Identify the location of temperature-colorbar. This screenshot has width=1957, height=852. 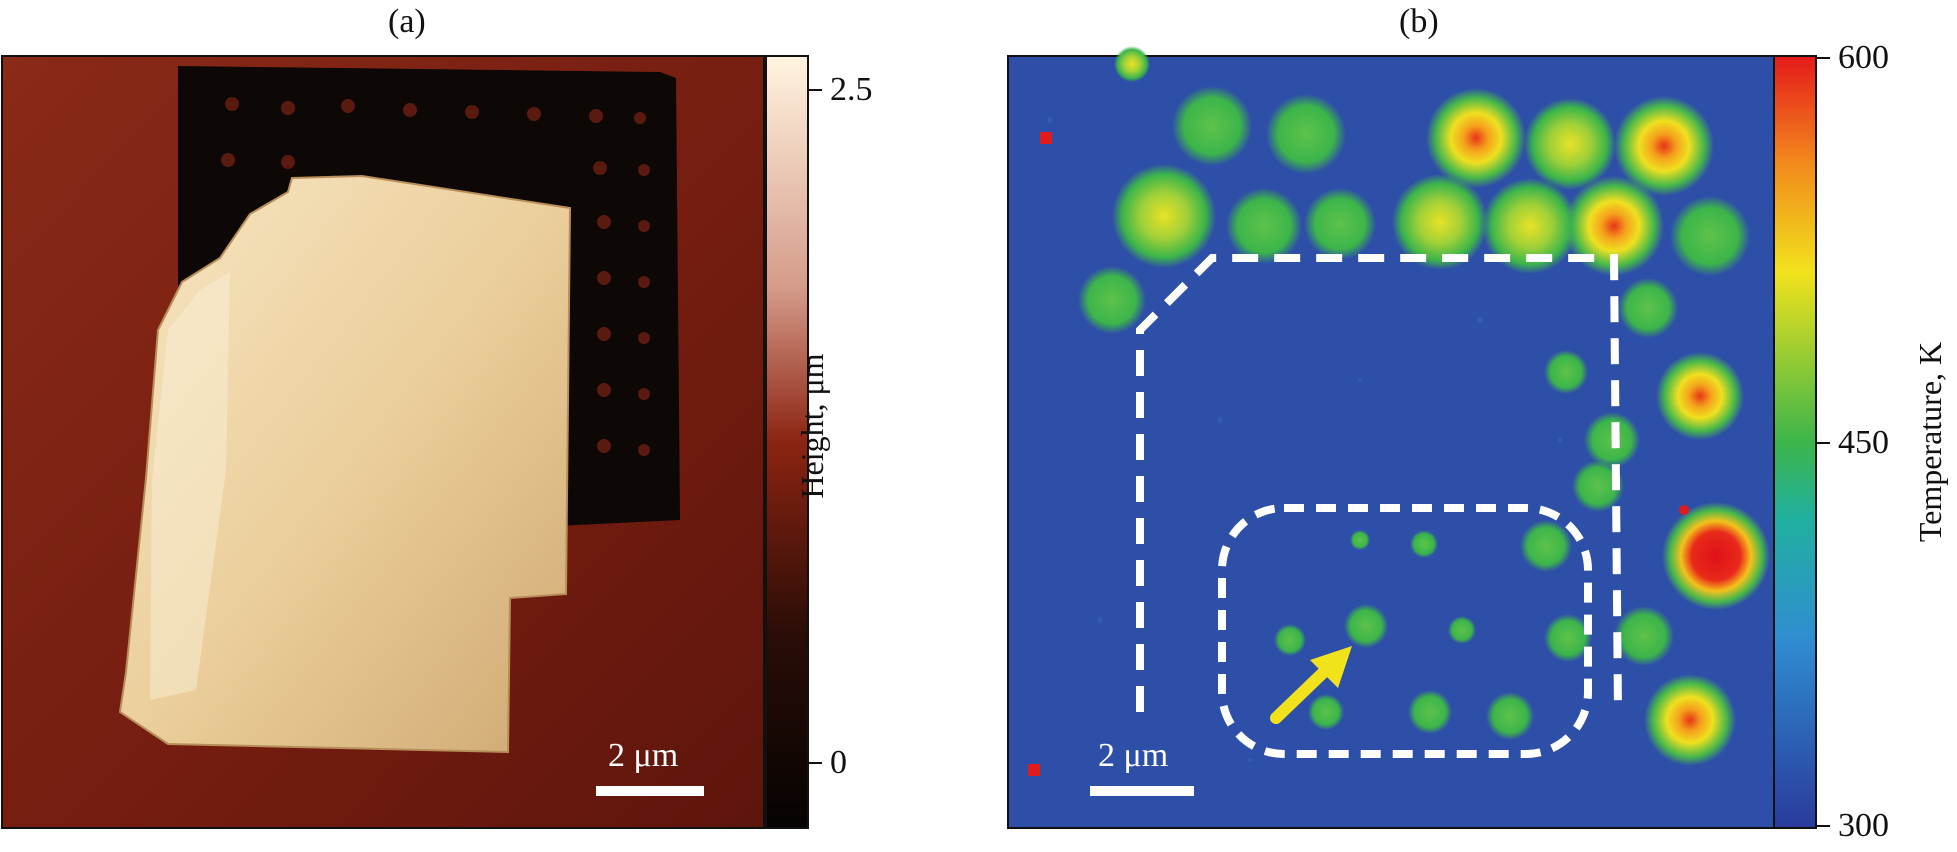
(1795, 442).